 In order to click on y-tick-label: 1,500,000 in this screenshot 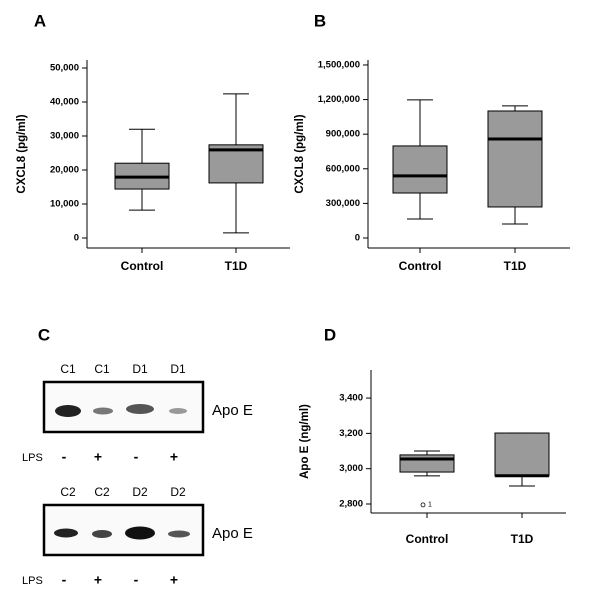, I will do `click(339, 64)`.